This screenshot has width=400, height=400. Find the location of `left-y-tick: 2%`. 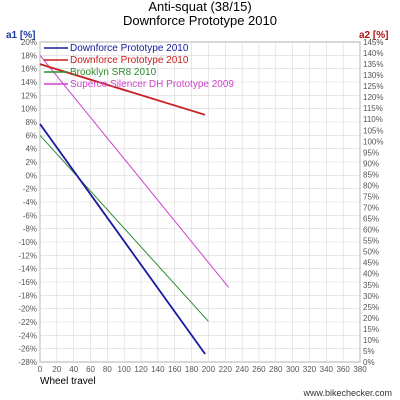

left-y-tick: 2% is located at coordinates (31, 162).